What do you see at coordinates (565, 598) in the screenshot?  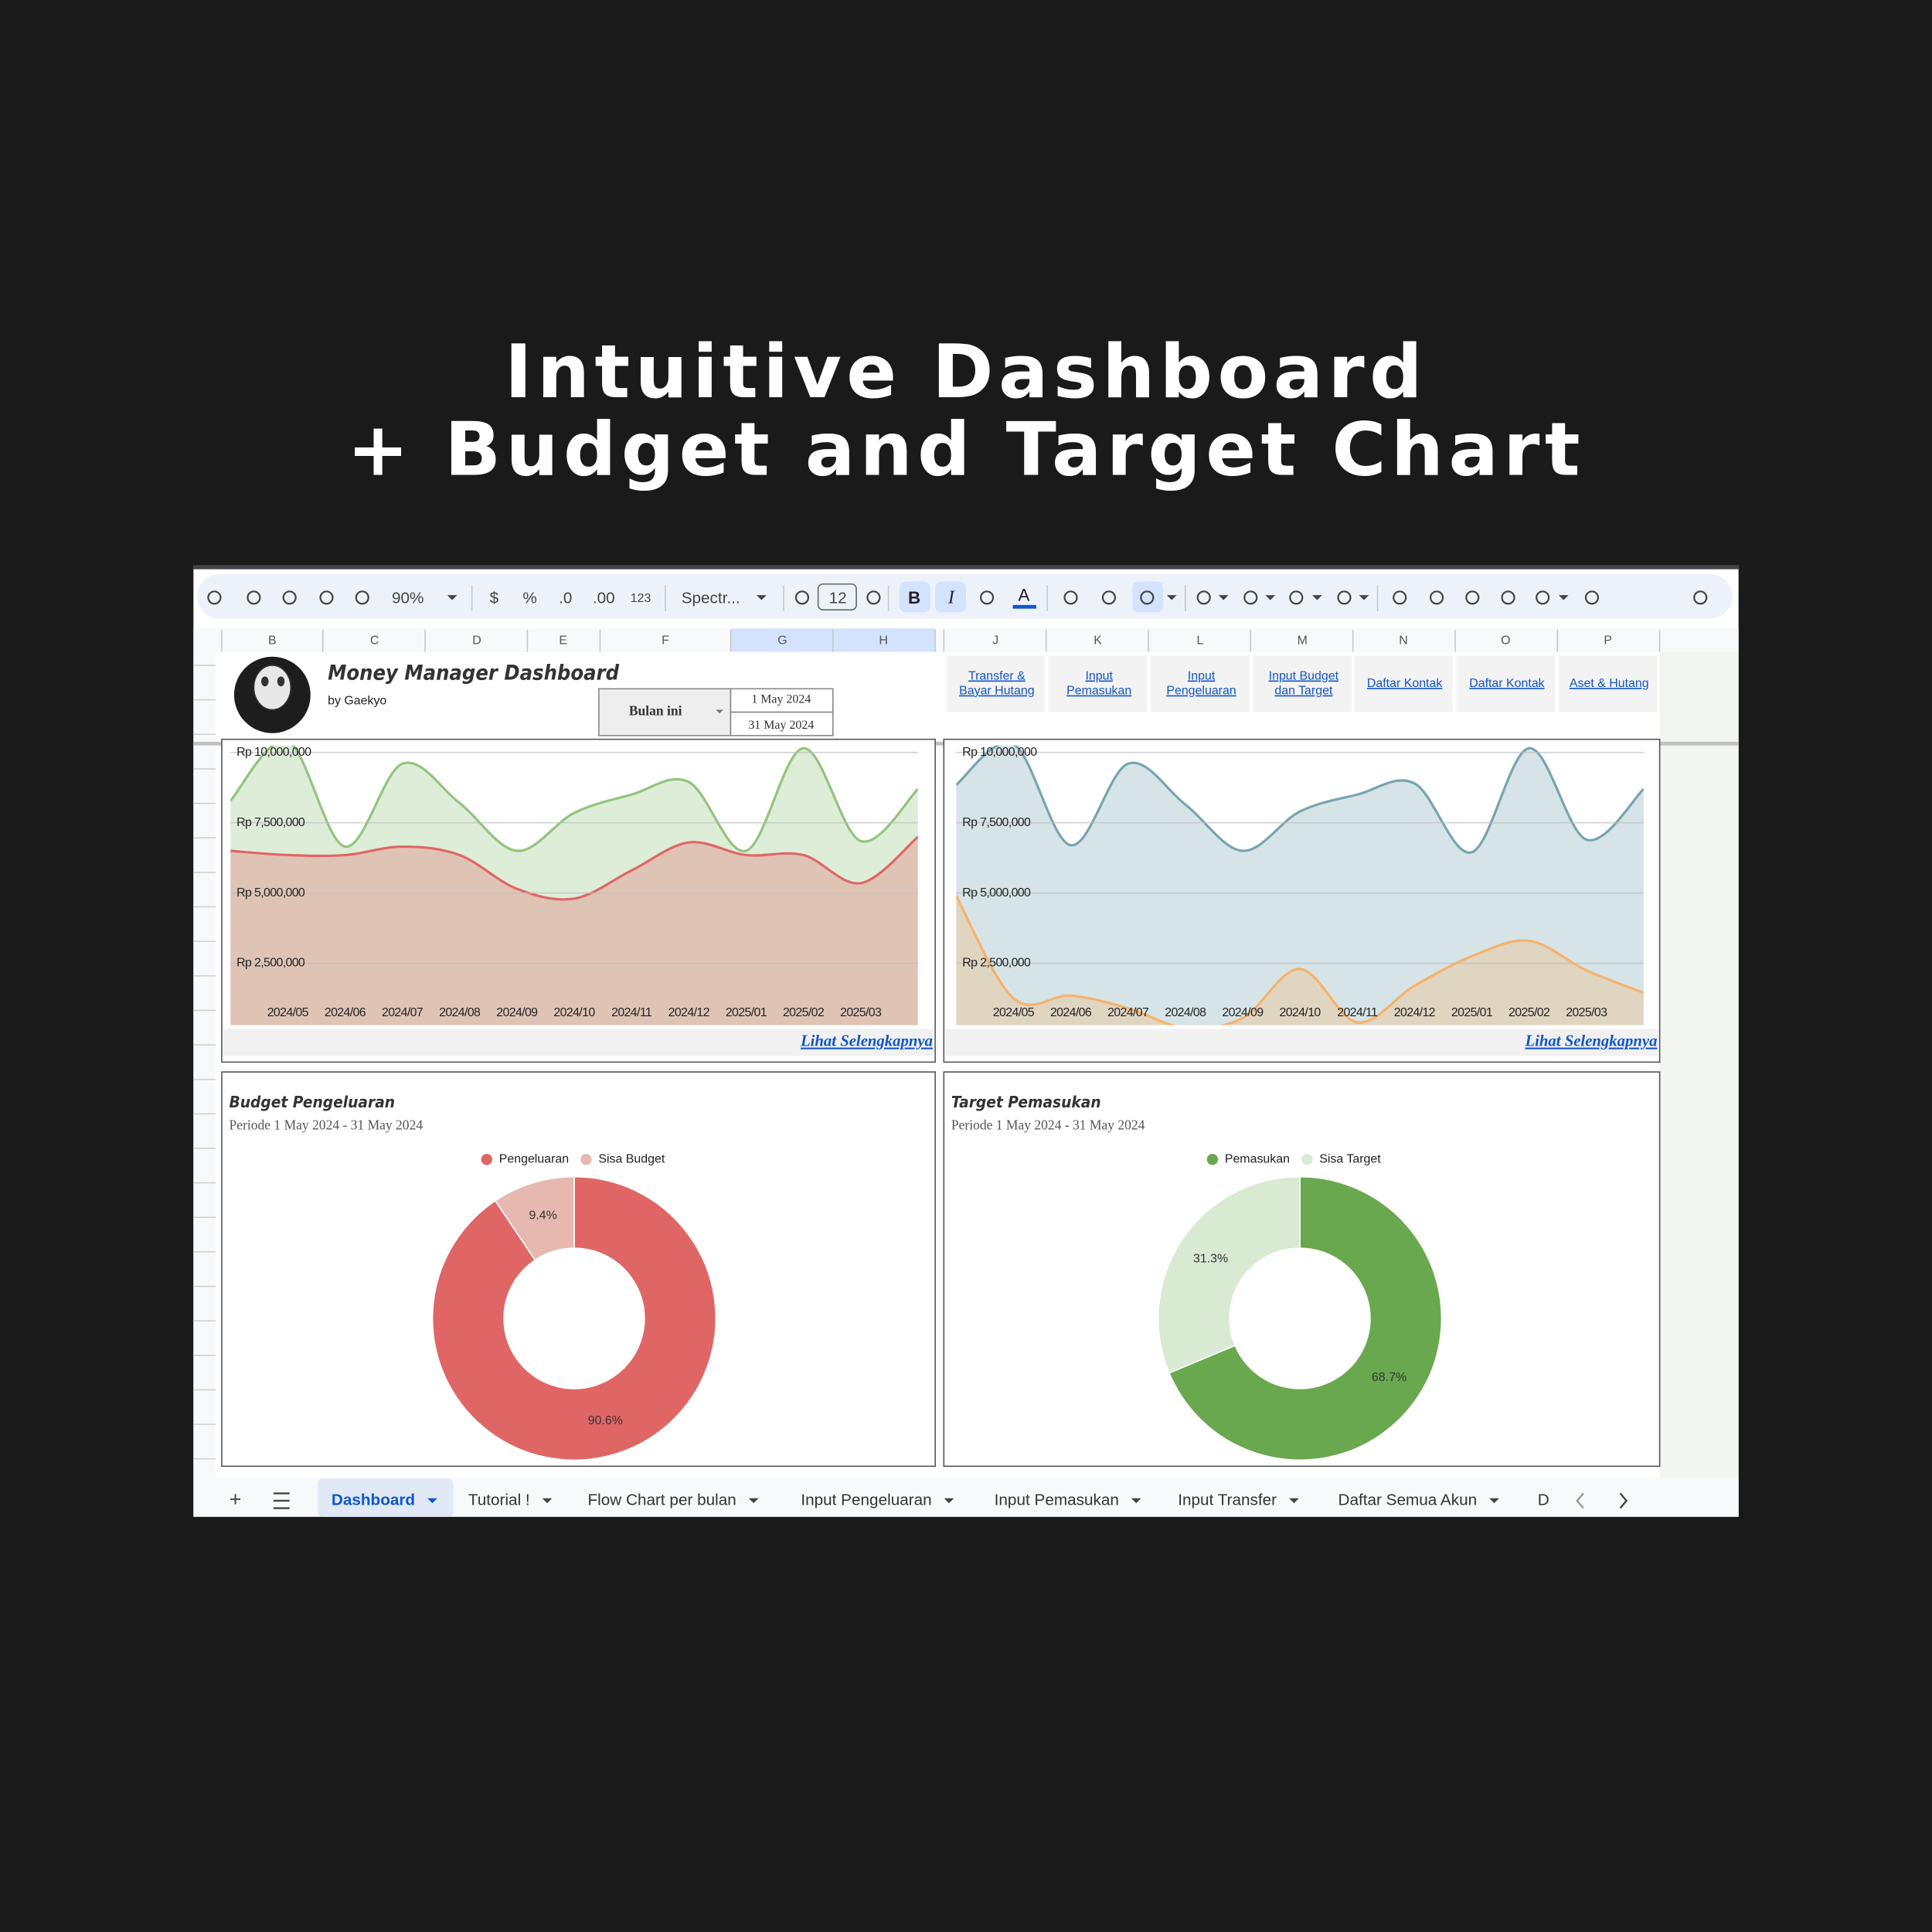 I see `toolbar-decrease_decimal: .0` at bounding box center [565, 598].